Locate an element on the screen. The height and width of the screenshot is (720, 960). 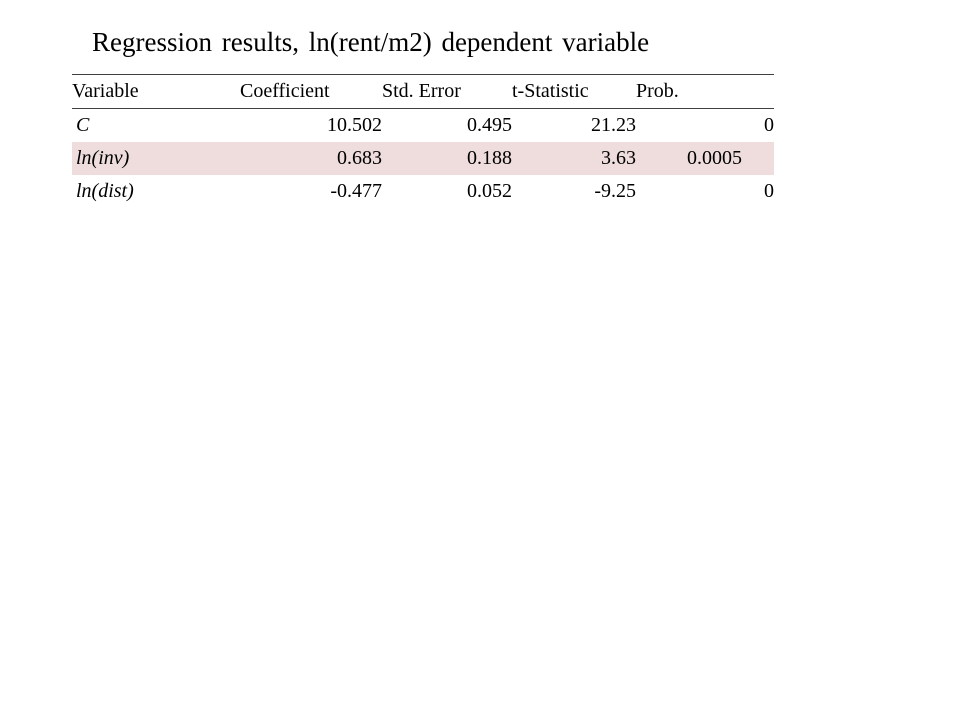
cell-std-error: 0.188 is located at coordinates (489, 158).